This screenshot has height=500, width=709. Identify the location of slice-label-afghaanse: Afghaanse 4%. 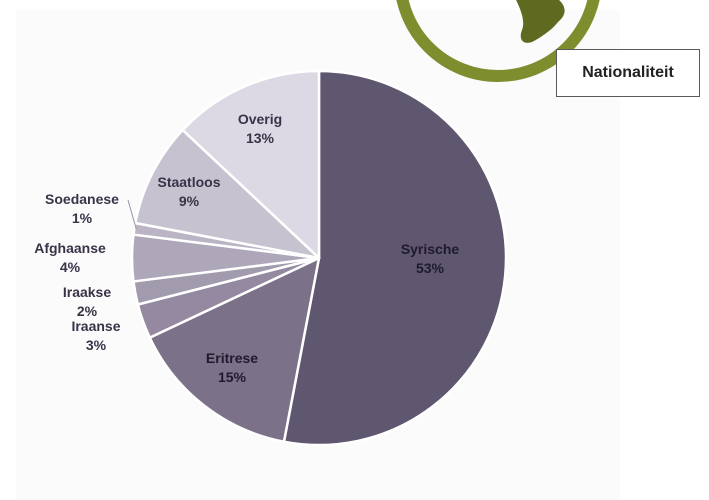
(70, 257).